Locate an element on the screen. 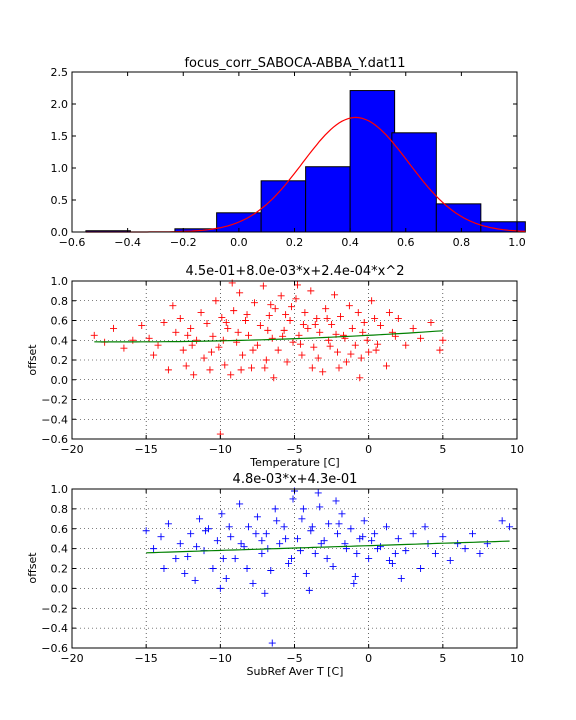  y-tick-label: −0.6 is located at coordinates (54, 648).